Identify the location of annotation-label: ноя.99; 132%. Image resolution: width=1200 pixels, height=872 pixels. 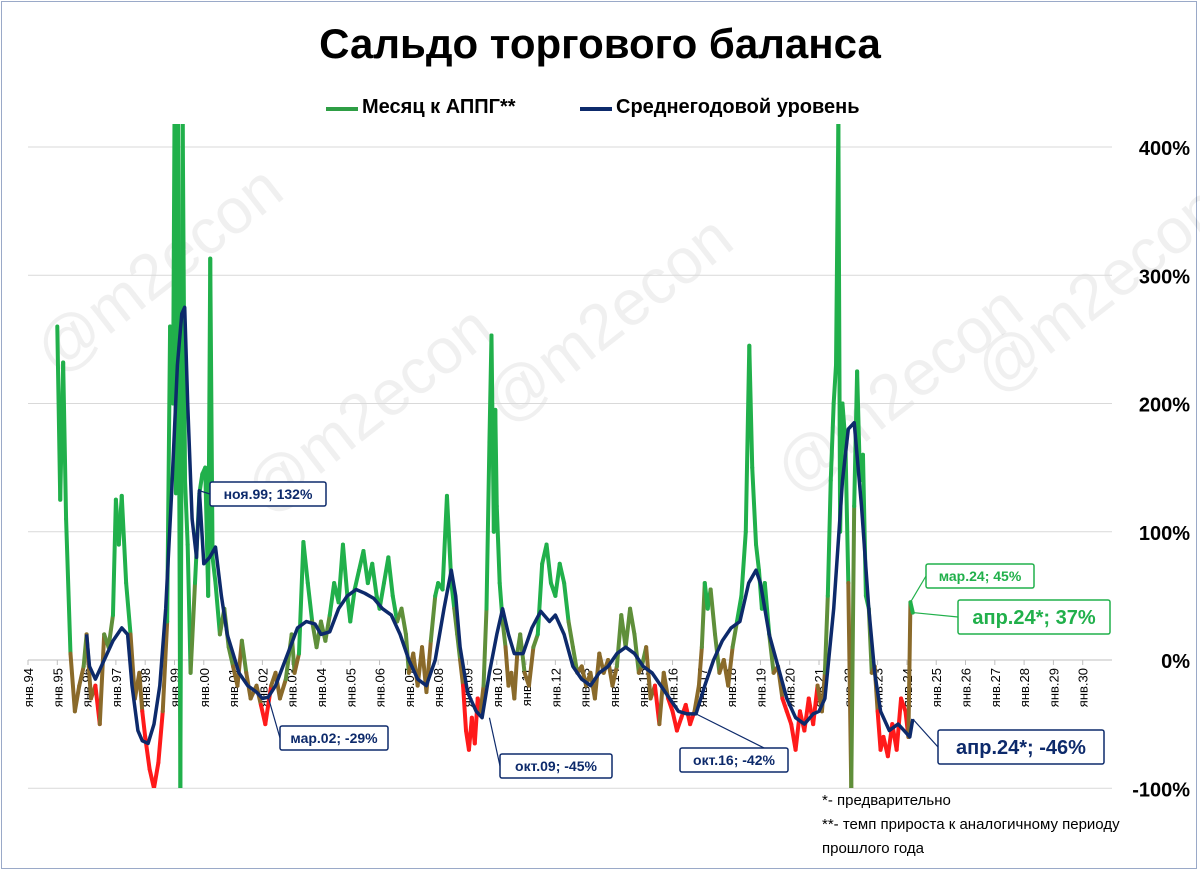
(268, 494).